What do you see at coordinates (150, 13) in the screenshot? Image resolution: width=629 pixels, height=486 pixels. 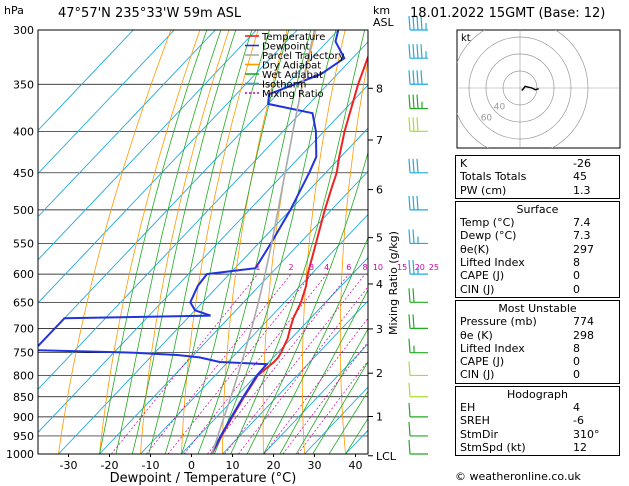 I see `station-header: 47°57'N 235°33'W 59m ASL` at bounding box center [150, 13].